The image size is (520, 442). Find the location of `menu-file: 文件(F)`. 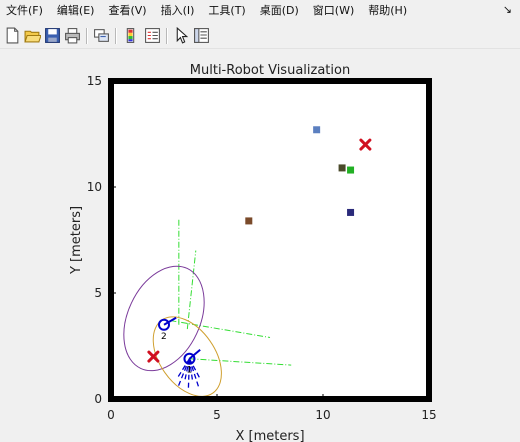

menu-file: 文件(F) is located at coordinates (24, 10).